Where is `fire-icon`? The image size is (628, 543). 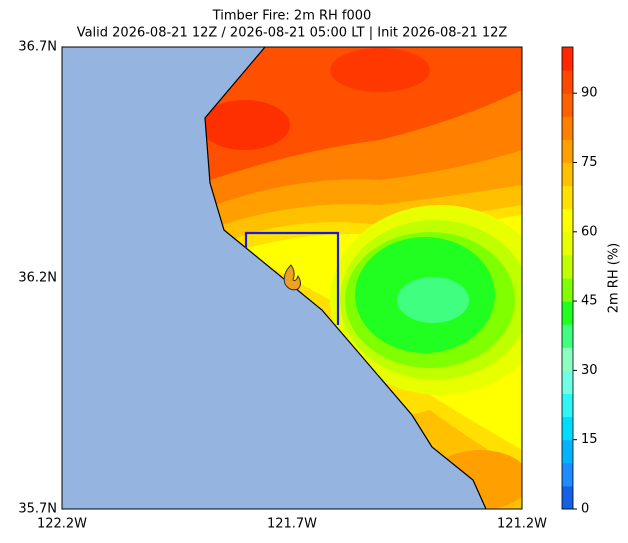
fire-icon is located at coordinates (292, 277).